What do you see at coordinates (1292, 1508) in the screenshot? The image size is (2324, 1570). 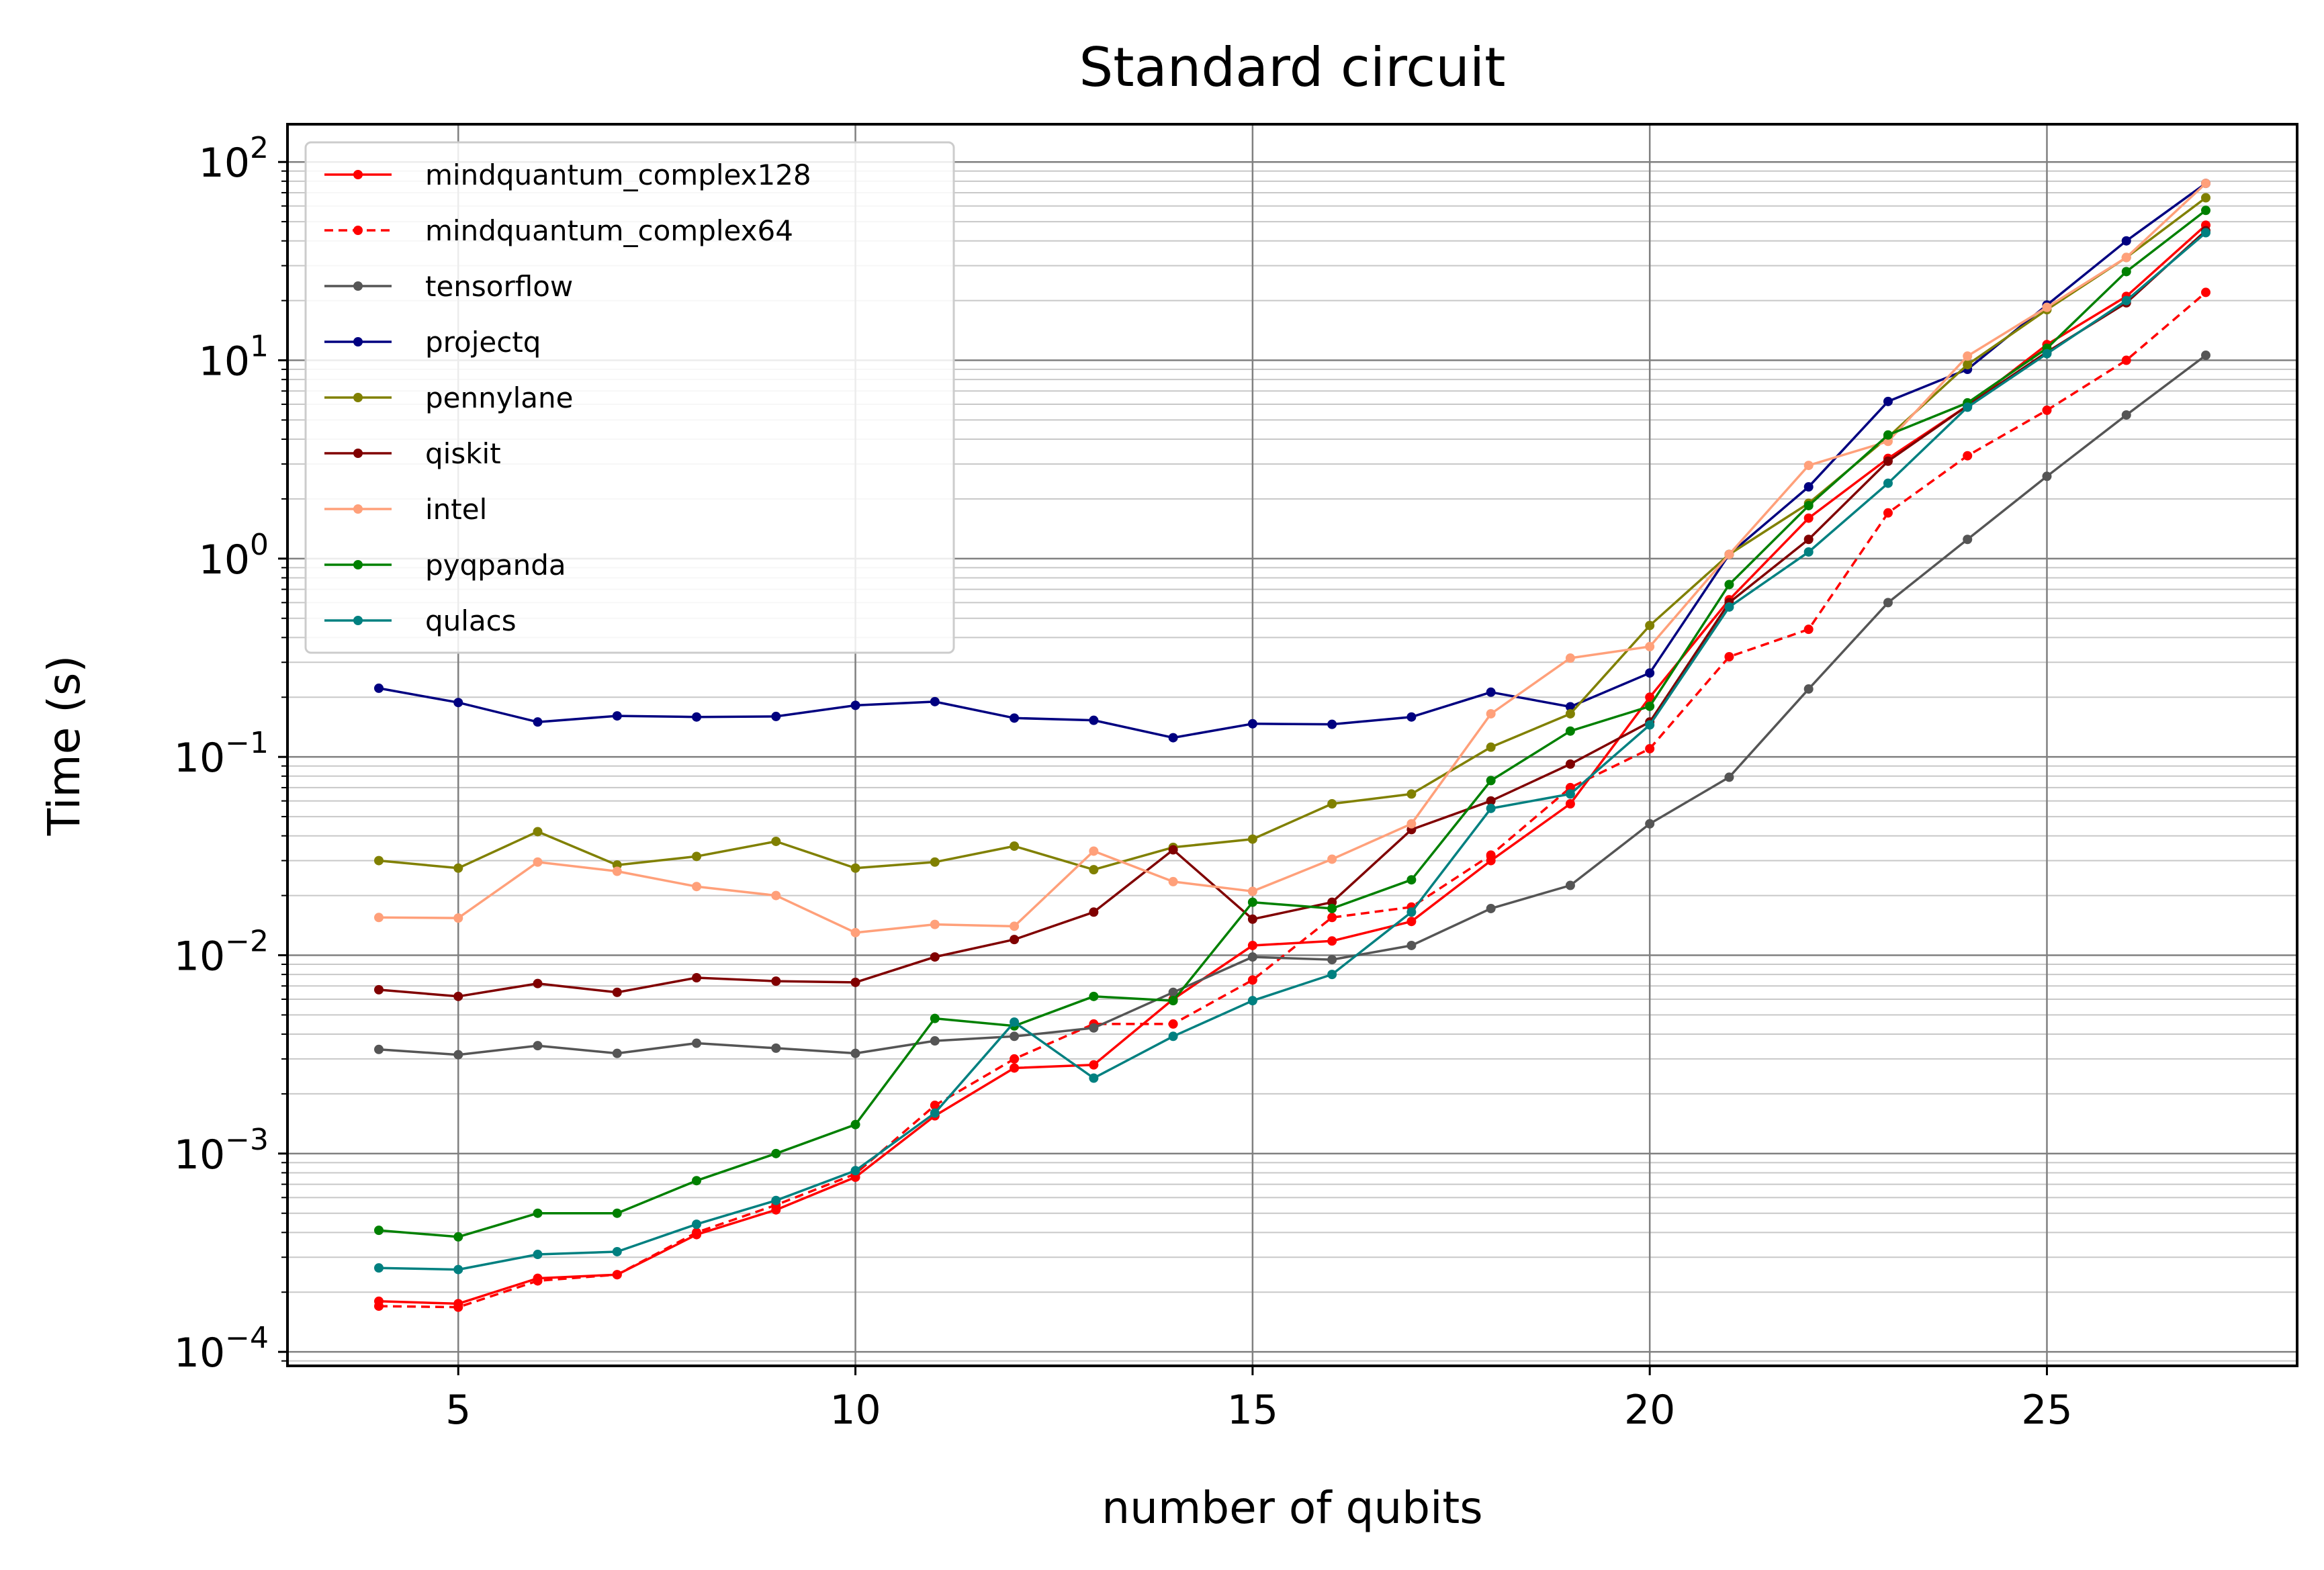 I see `x-axis-label: number of qubits` at bounding box center [1292, 1508].